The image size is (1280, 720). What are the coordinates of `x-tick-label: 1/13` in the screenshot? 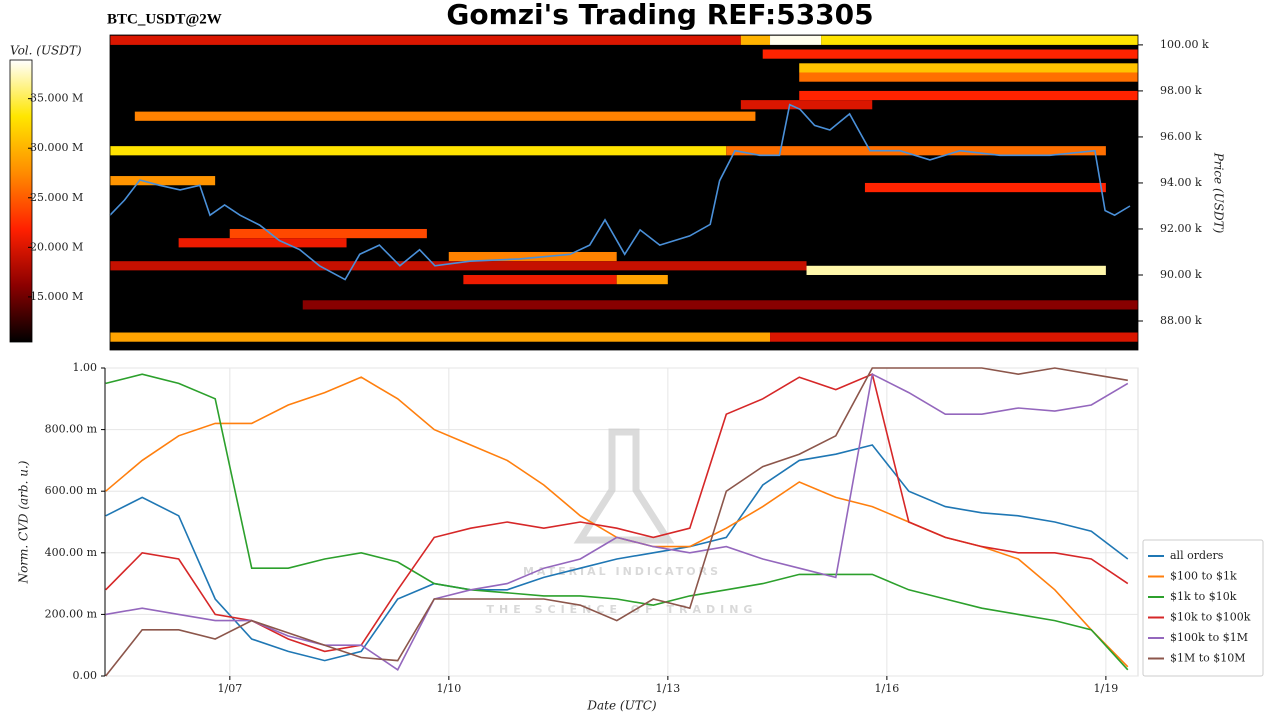 It's located at (668, 688).